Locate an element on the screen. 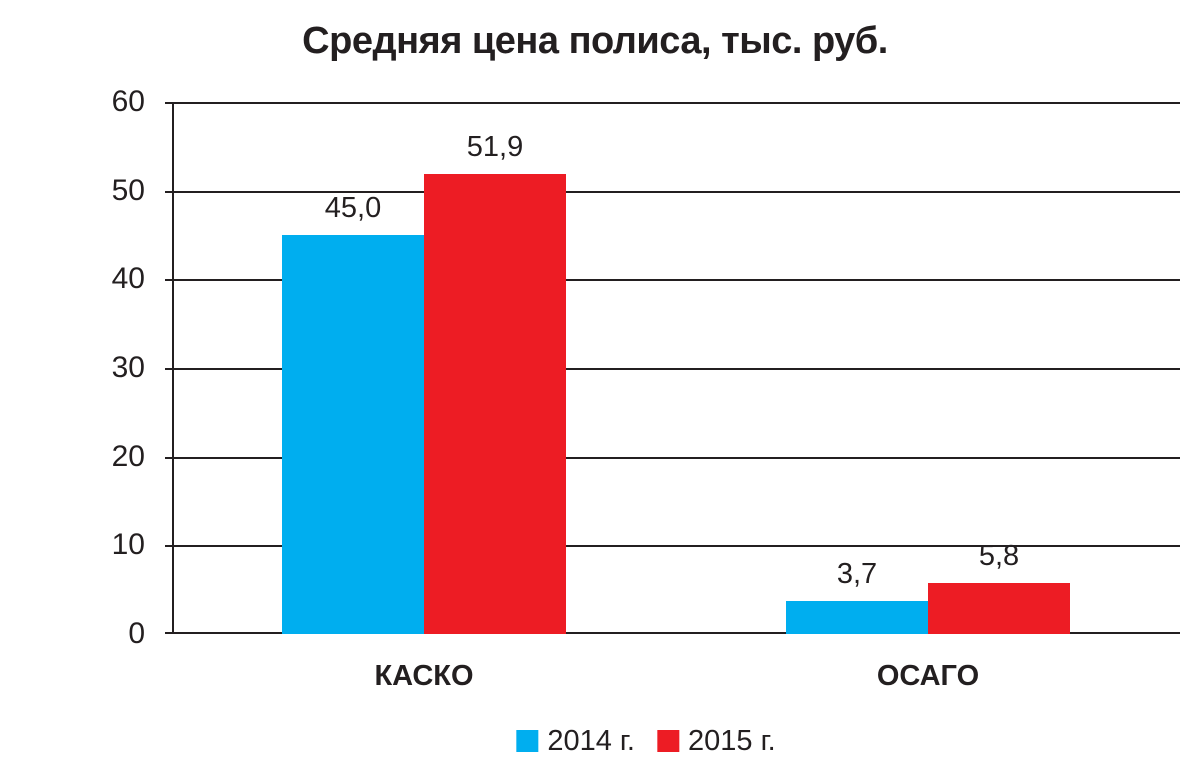 The image size is (1200, 772). bar-value-label-КАСКО-2014 г.: 45,0 is located at coordinates (353, 208).